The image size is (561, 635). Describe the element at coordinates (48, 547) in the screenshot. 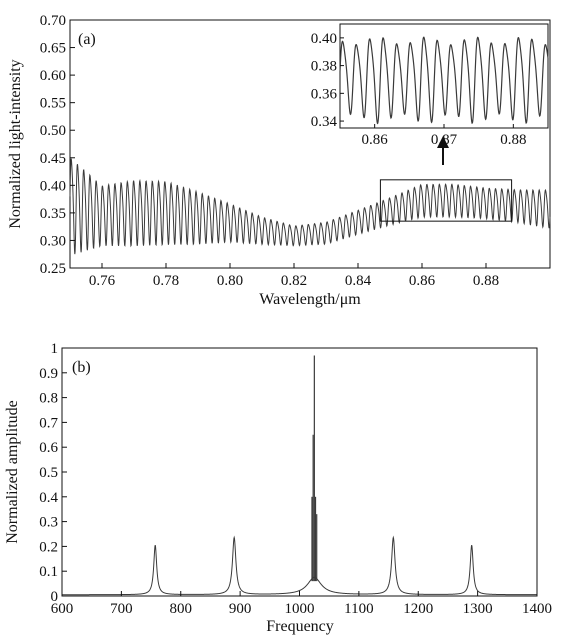

I see `chart-b-y-tick-label: 0.2` at that location.